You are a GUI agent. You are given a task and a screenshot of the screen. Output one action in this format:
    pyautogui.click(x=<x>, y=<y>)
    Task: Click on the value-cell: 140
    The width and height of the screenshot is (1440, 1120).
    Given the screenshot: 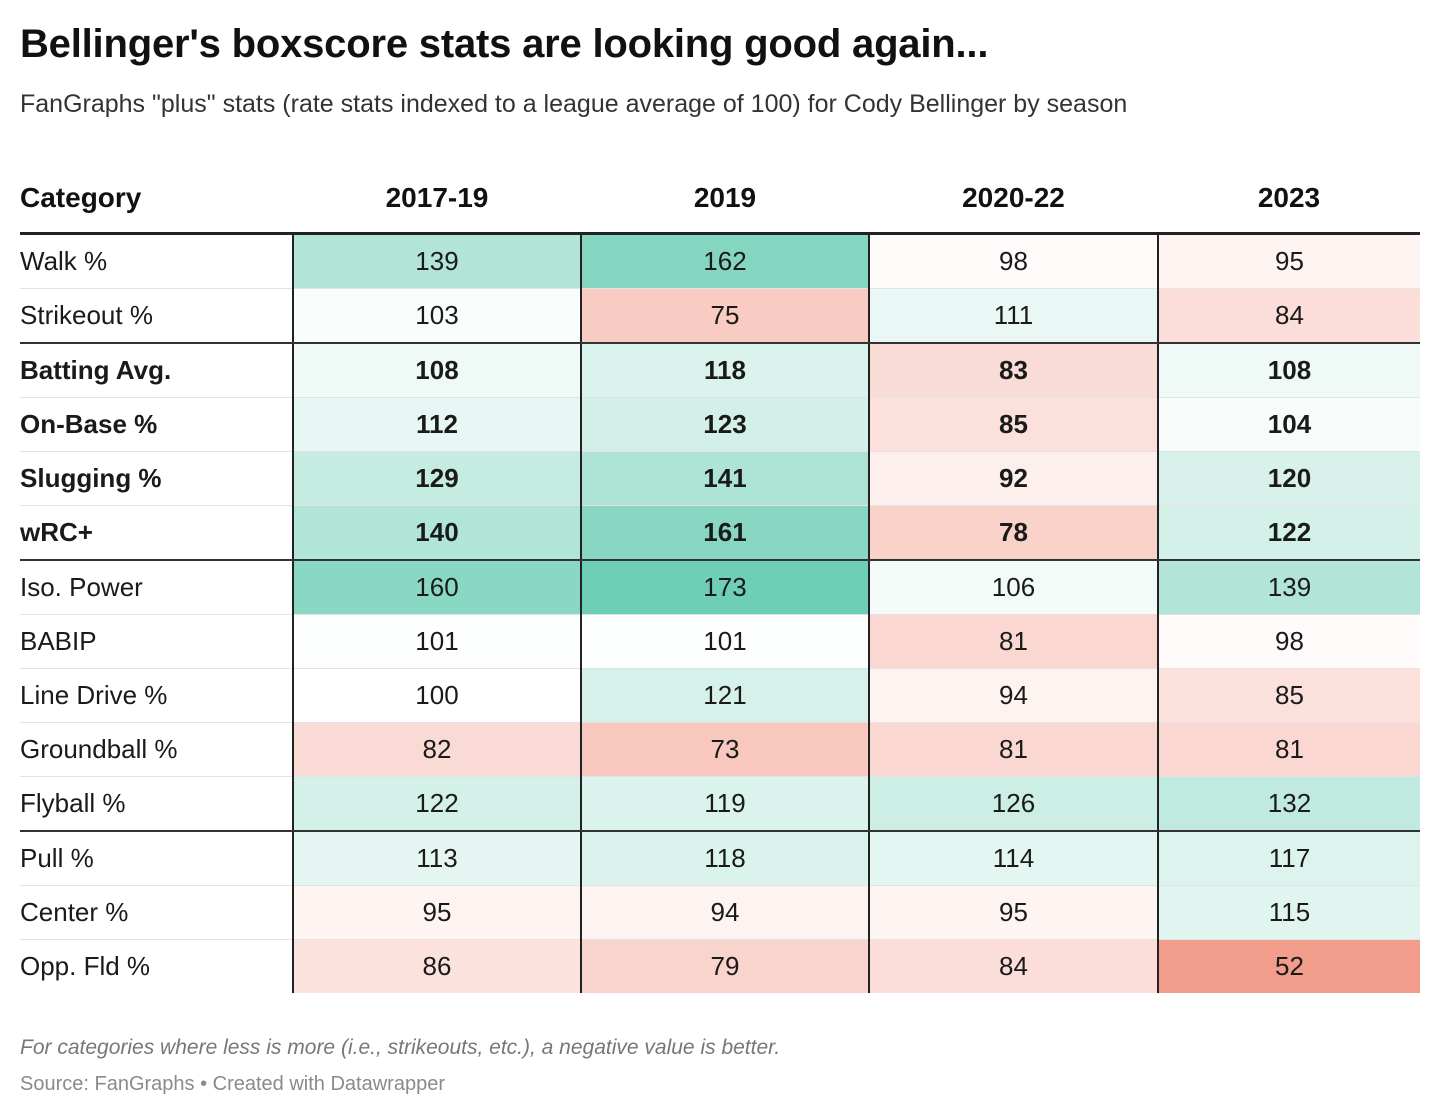 What is the action you would take?
    pyautogui.click(x=436, y=533)
    